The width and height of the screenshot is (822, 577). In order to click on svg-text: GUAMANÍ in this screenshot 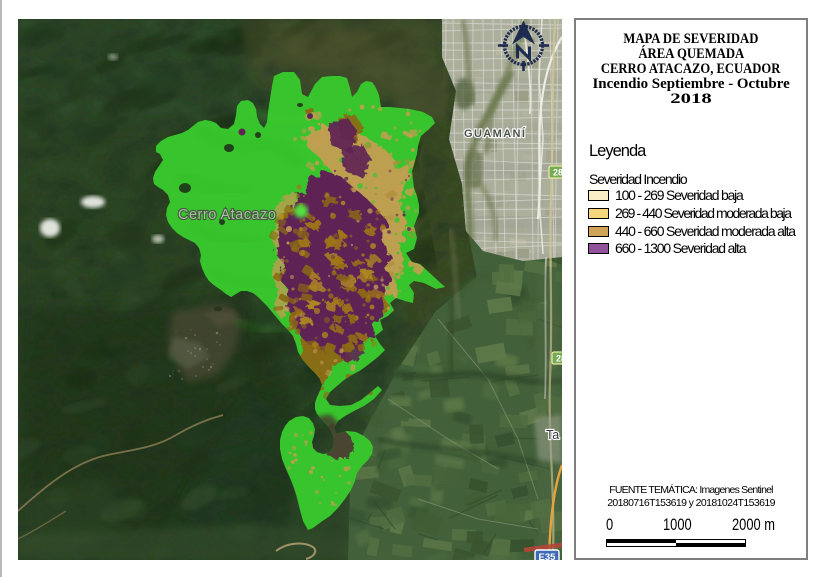, I will do `click(495, 133)`.